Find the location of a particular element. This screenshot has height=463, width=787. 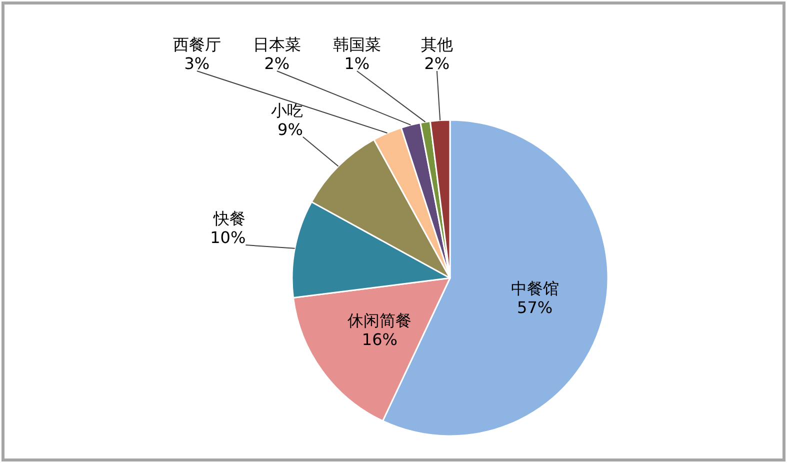

slice-label: 快餐 is located at coordinates (229, 218).